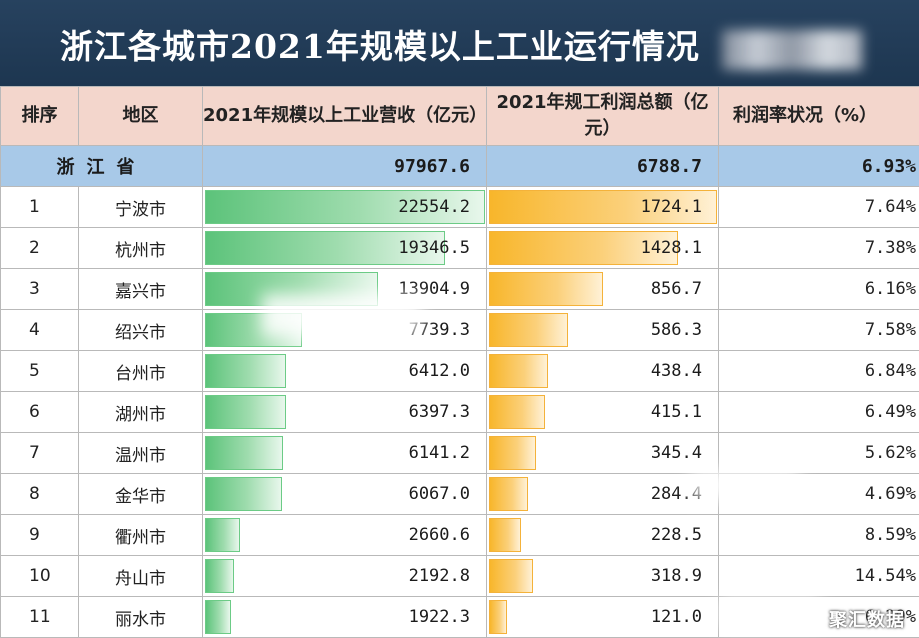 This screenshot has height=638, width=919. I want to click on rank-cell: 11, so click(40, 617).